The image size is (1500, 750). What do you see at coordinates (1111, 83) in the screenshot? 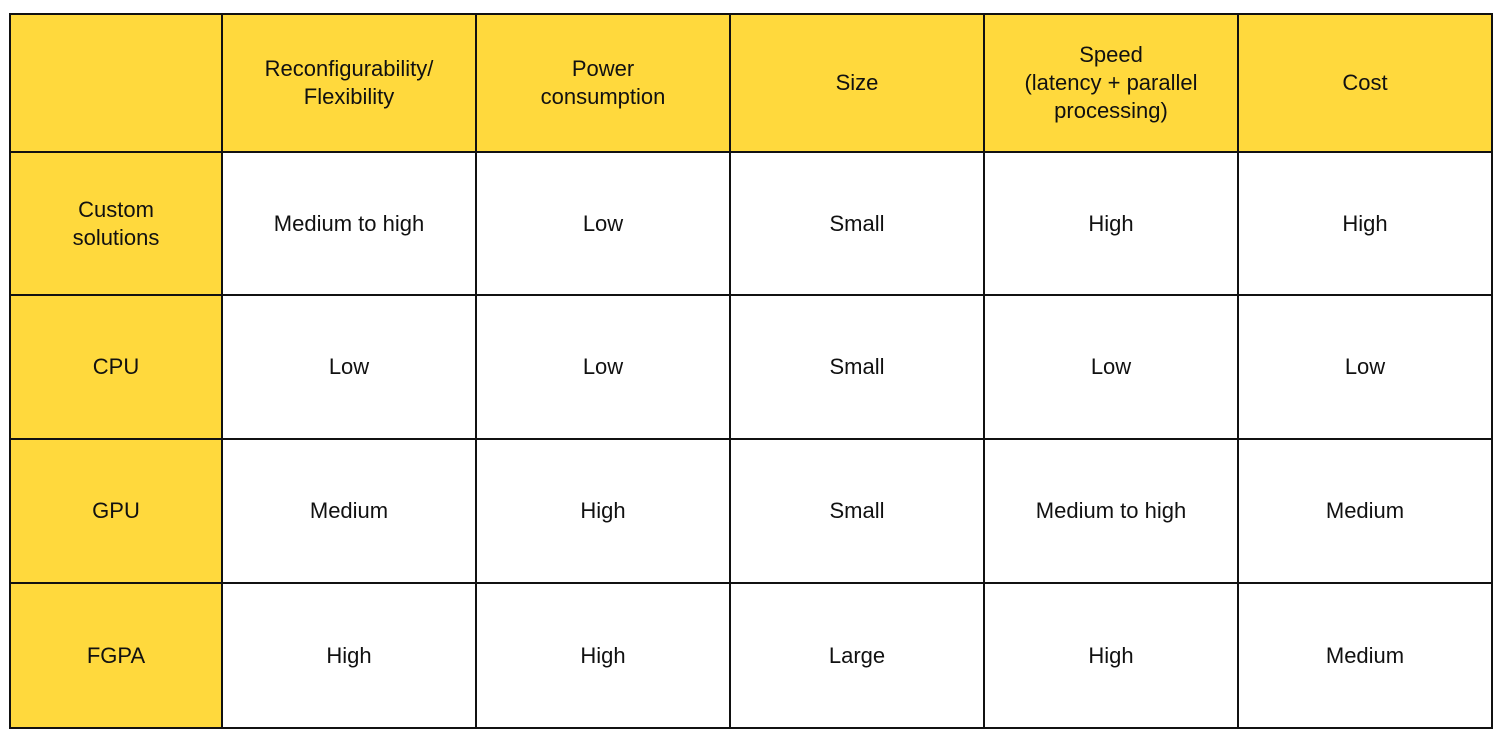
I see `header-speed: Speed (latency + parallel processing)` at bounding box center [1111, 83].